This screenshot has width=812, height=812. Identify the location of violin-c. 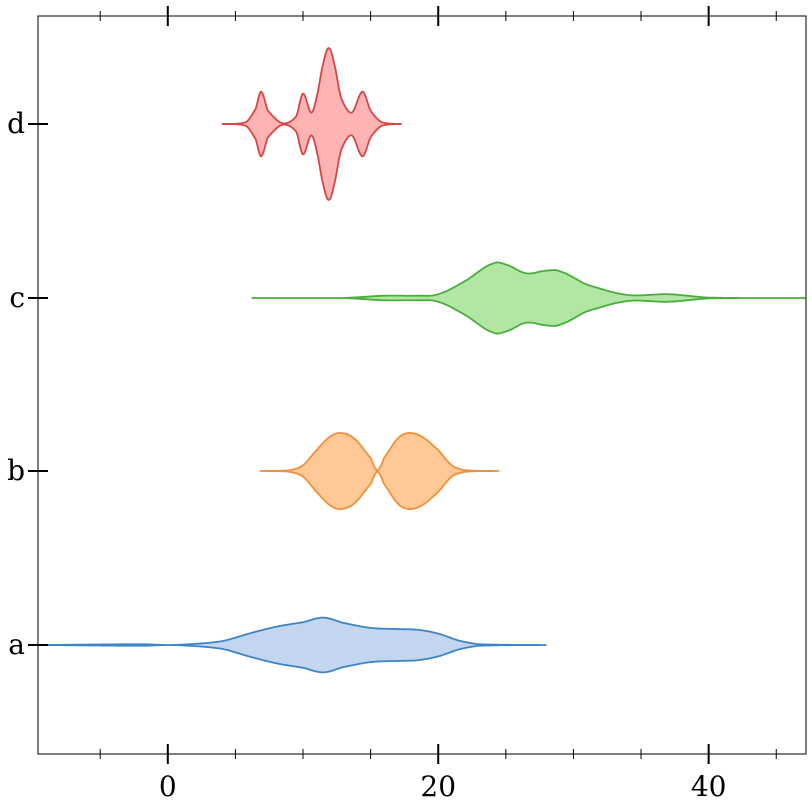
(528, 298).